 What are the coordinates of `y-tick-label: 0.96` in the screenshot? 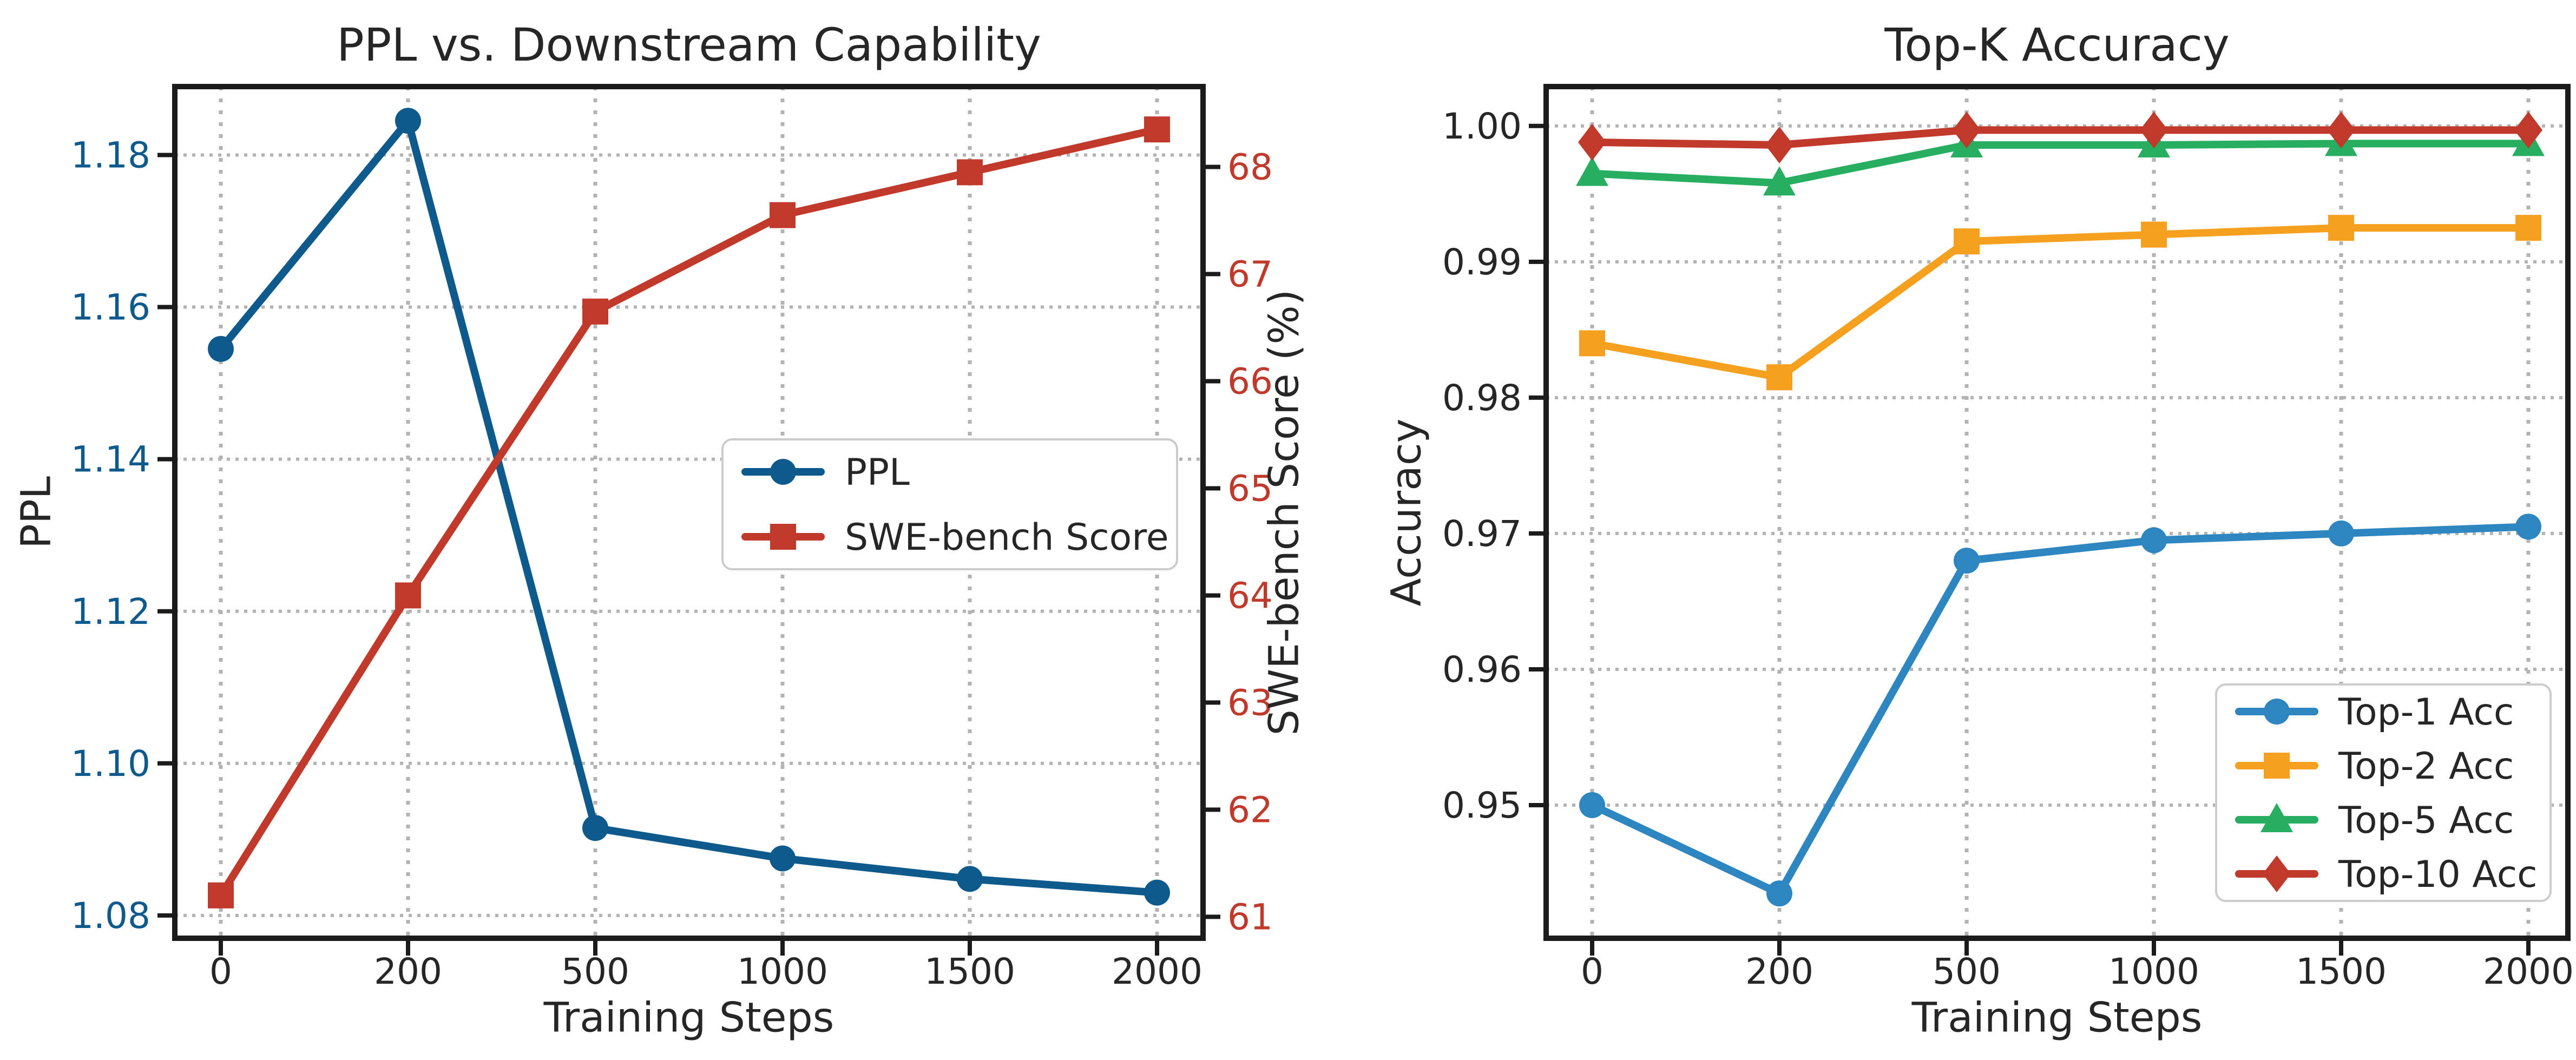 It's located at (1482, 669).